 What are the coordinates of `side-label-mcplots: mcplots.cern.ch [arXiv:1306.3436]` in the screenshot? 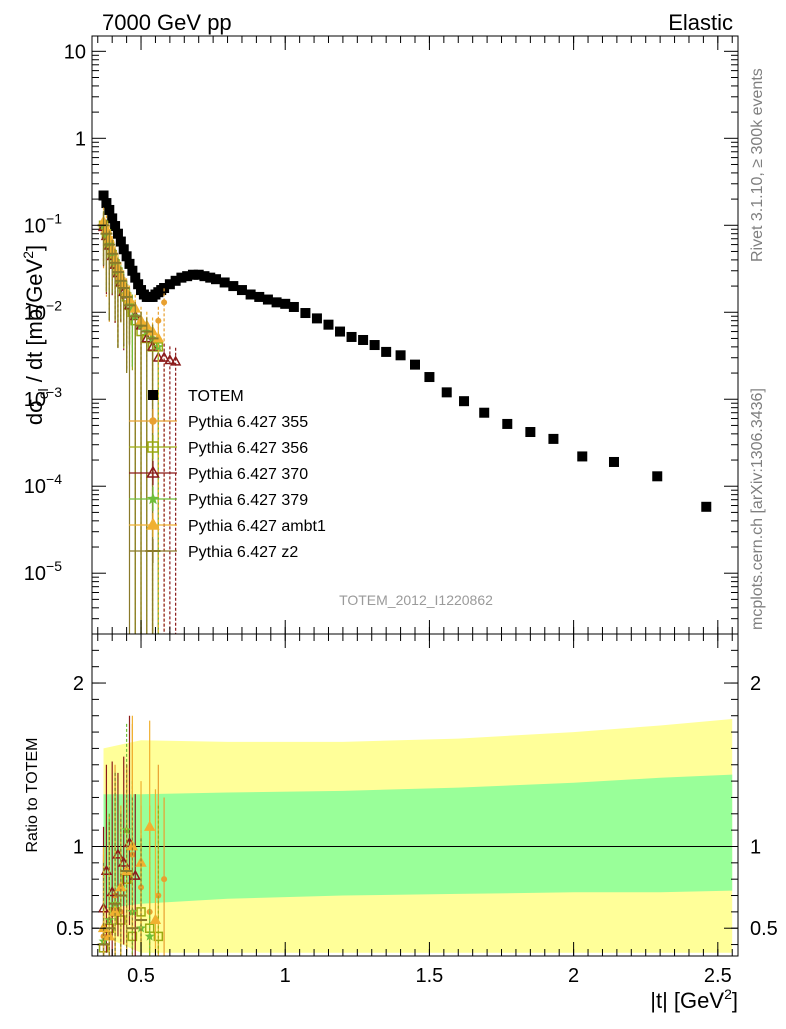 It's located at (757, 509).